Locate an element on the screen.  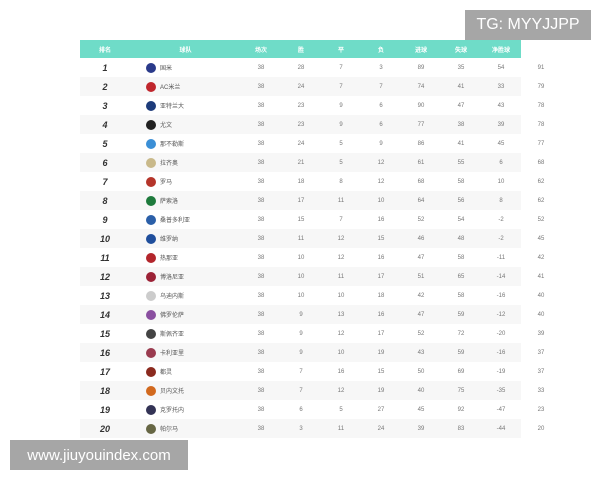
table-header: 排名 球队 场次 胜 平 负 进球 失球 净胜球 积分 is located at coordinates (313, 49).